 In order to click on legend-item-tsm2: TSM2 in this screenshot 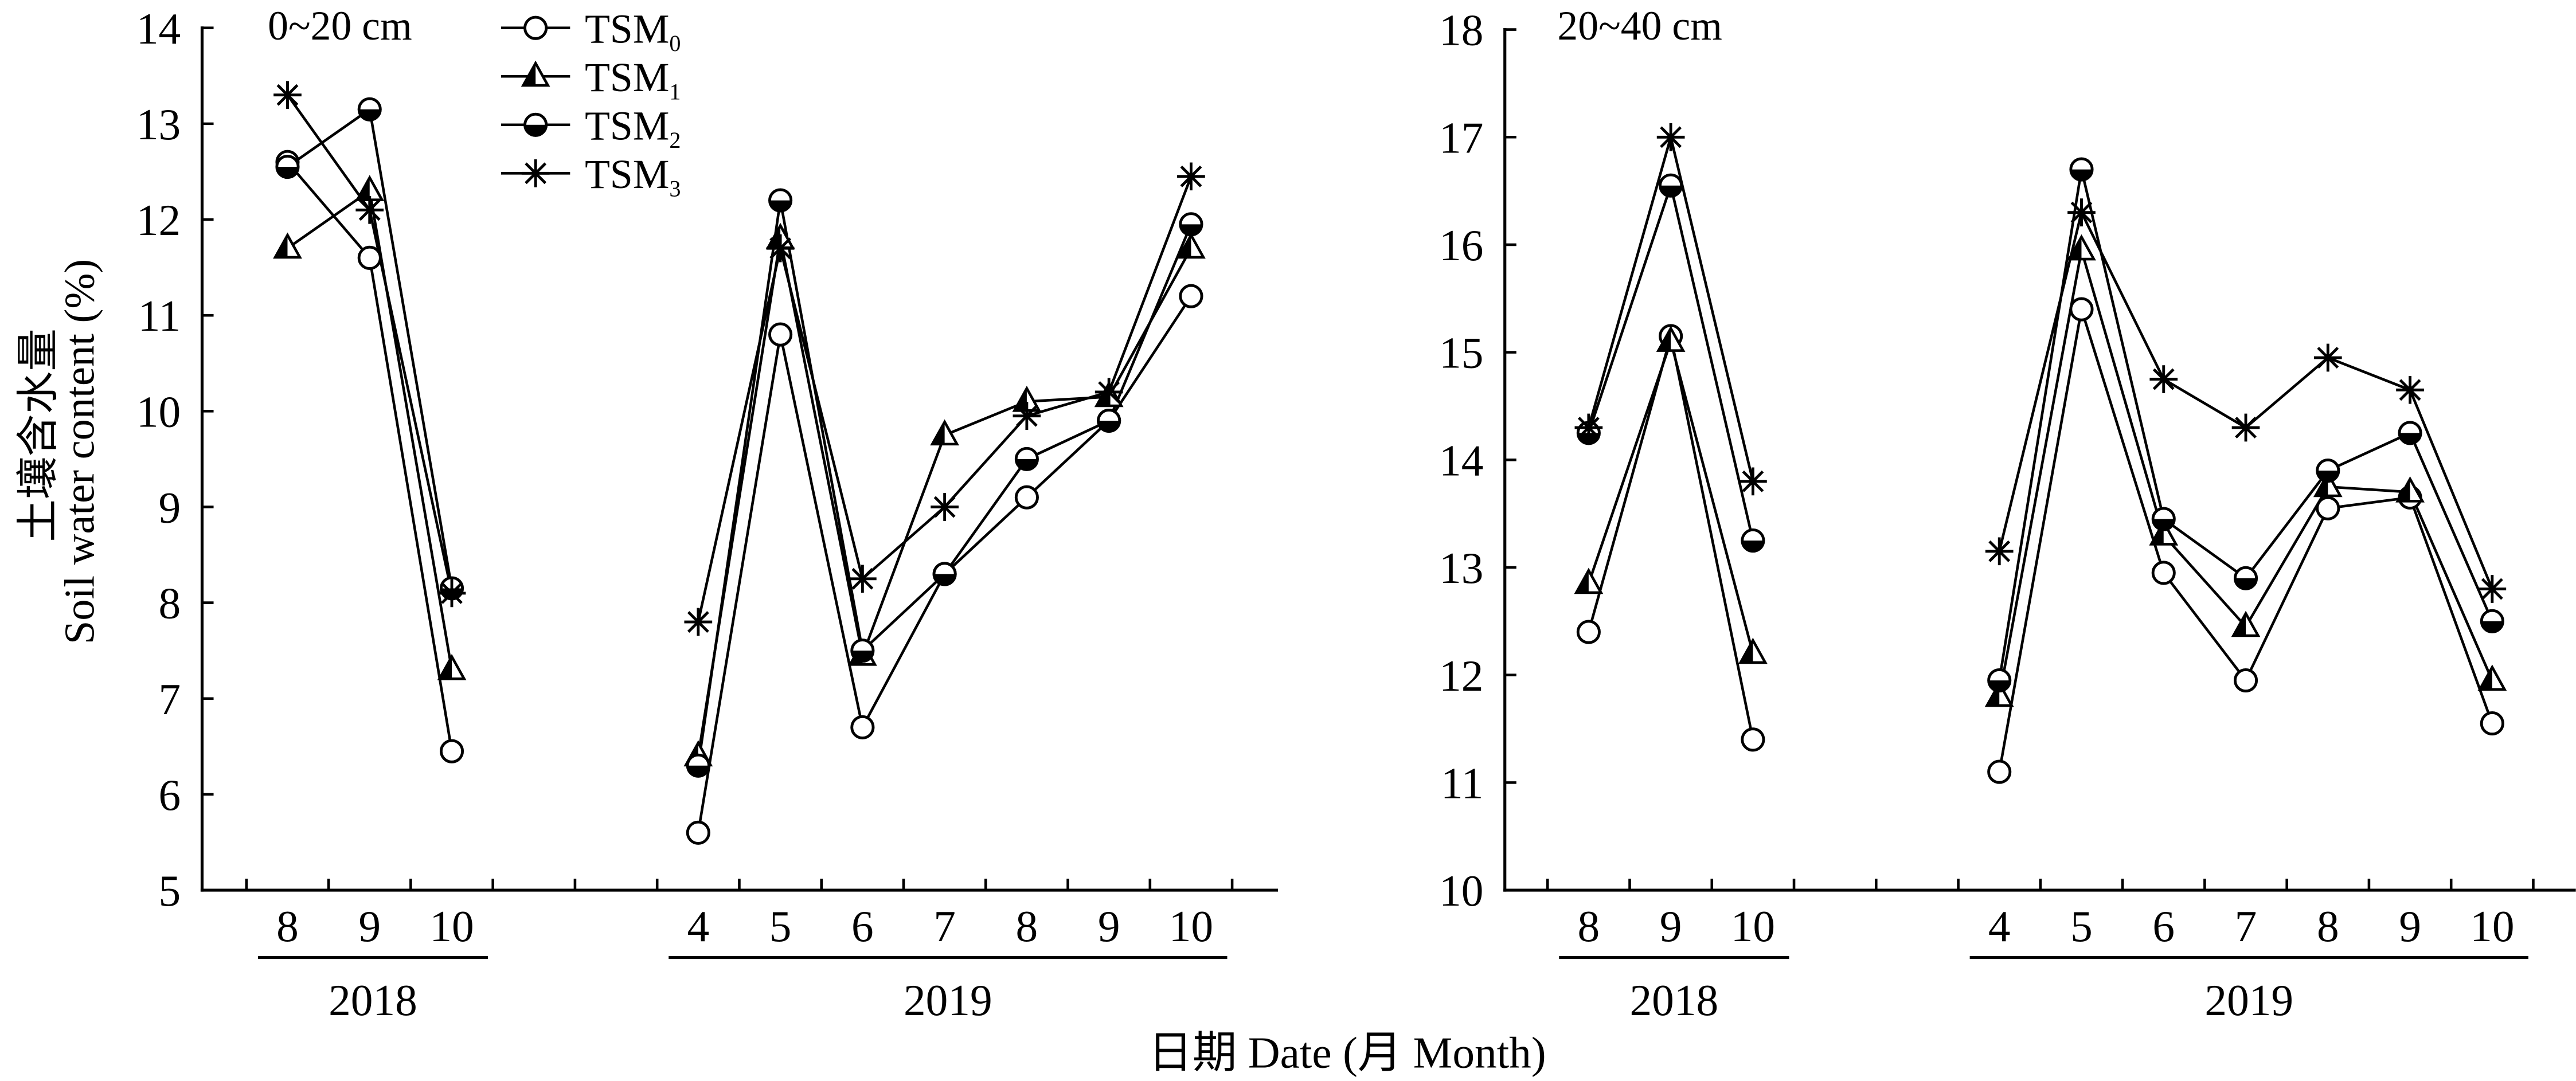, I will do `click(591, 128)`.